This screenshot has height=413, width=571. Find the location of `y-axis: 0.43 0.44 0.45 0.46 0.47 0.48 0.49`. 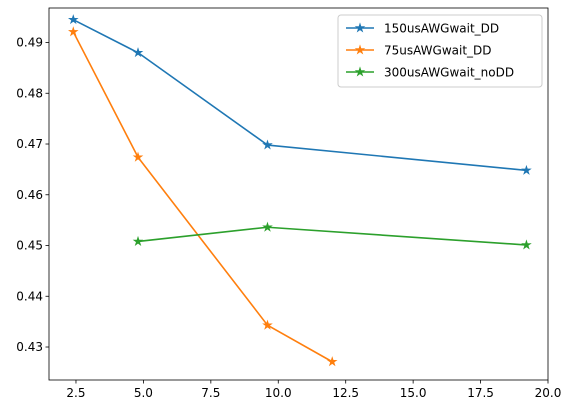

y-axis: 0.43 0.44 0.45 0.46 0.47 0.48 0.49 is located at coordinates (32, 195).